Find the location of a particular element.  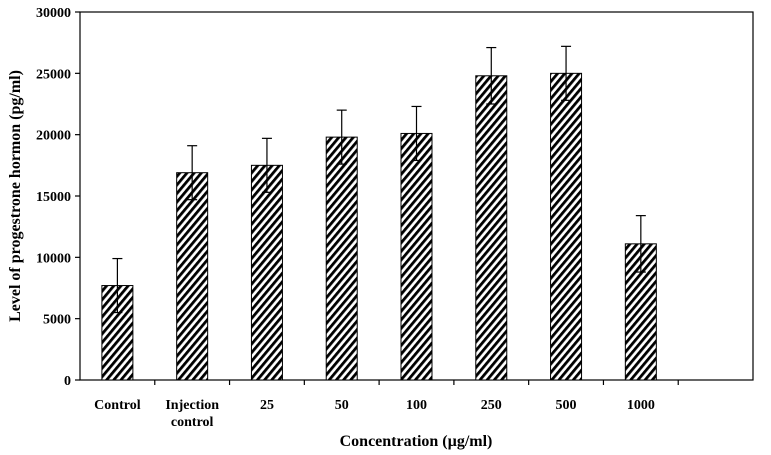

y-tick-label: 0 is located at coordinates (67, 381).